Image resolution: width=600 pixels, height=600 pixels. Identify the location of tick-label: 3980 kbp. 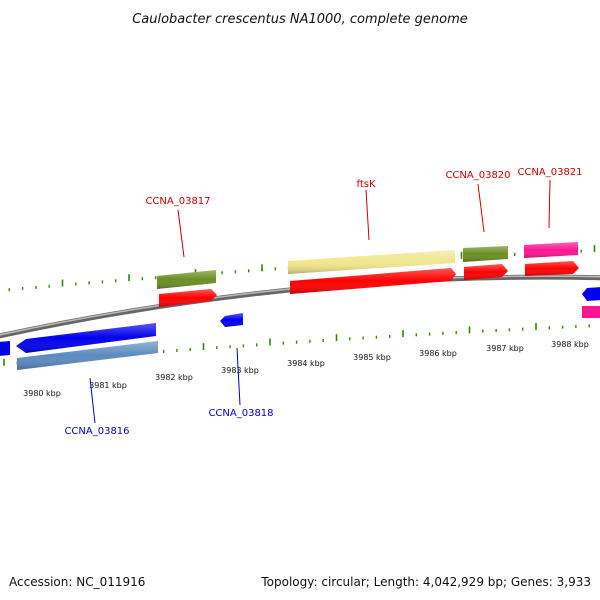
(42, 393).